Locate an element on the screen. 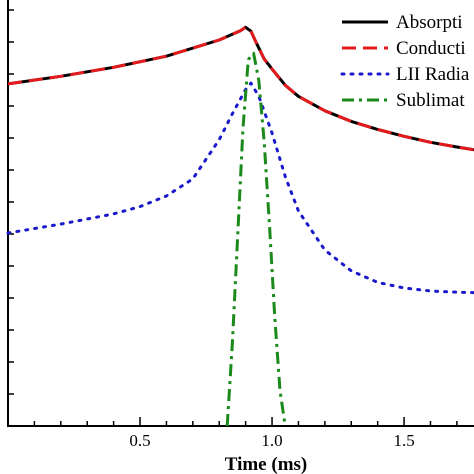 Image resolution: width=474 pixels, height=474 pixels. x-axis: 0.5 1.0 1.5 is located at coordinates (245, 433).